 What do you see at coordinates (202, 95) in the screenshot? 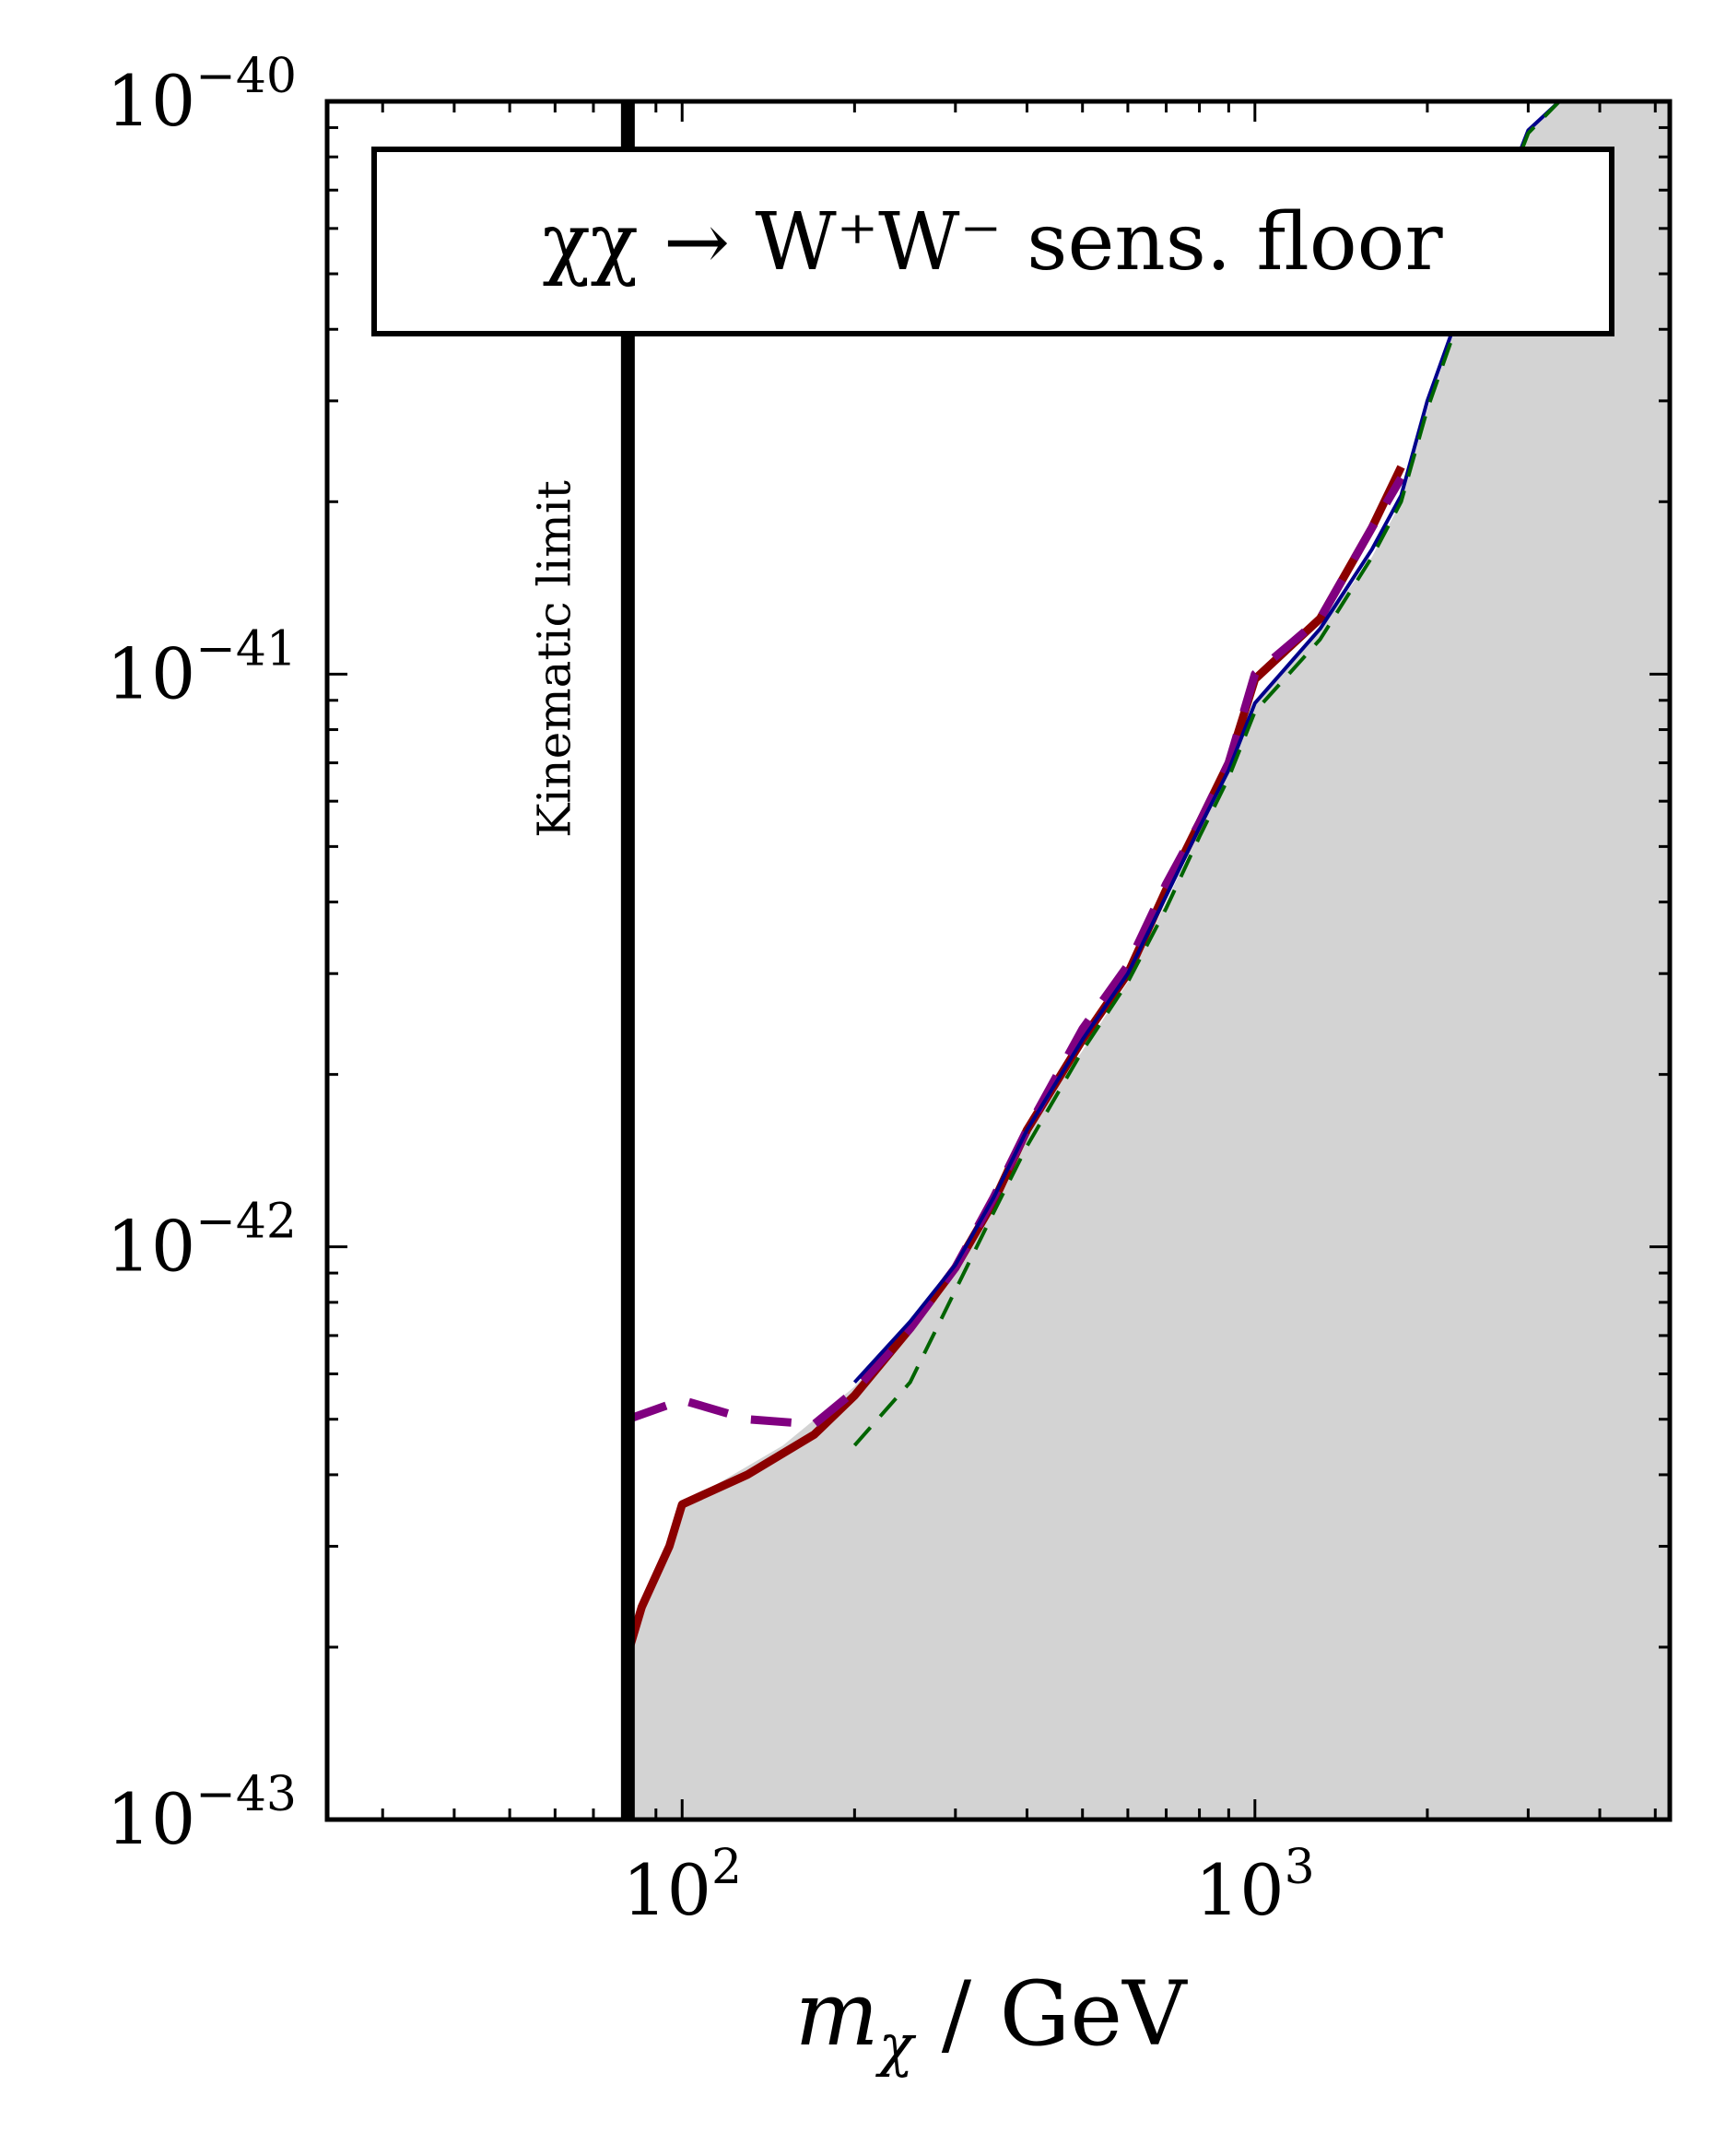
I see `y-tick-label: 10−40` at bounding box center [202, 95].